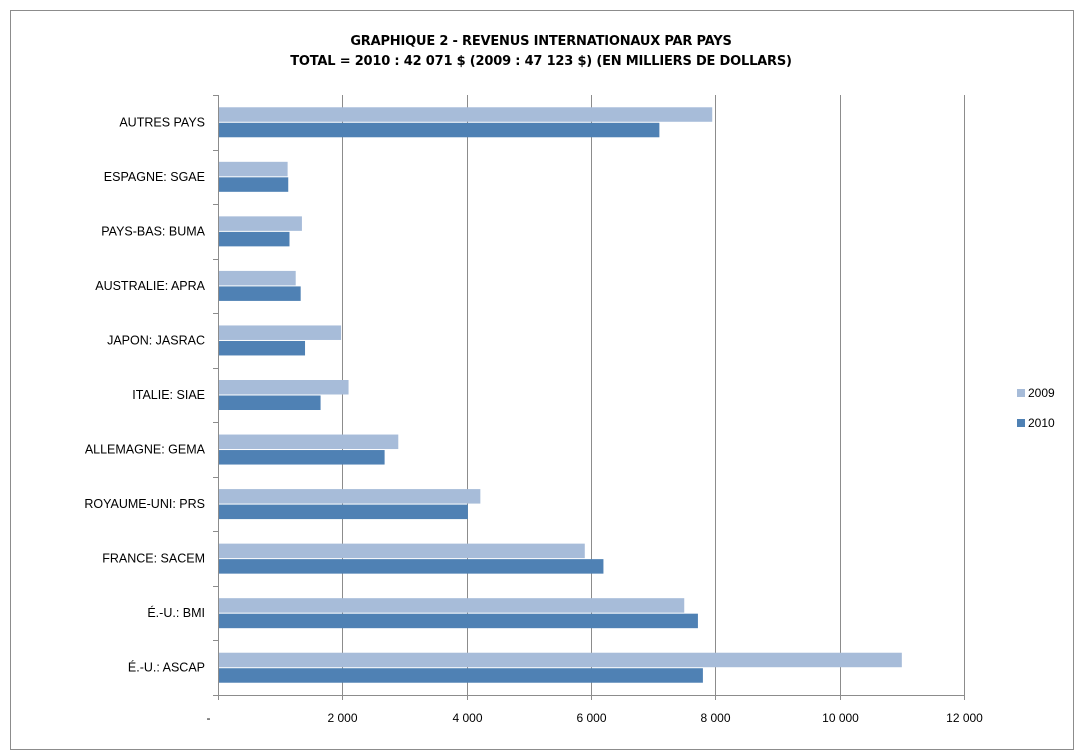 The image size is (1082, 750). What do you see at coordinates (145, 450) in the screenshot?
I see `category-label: ALLEMAGNE: GEMA` at bounding box center [145, 450].